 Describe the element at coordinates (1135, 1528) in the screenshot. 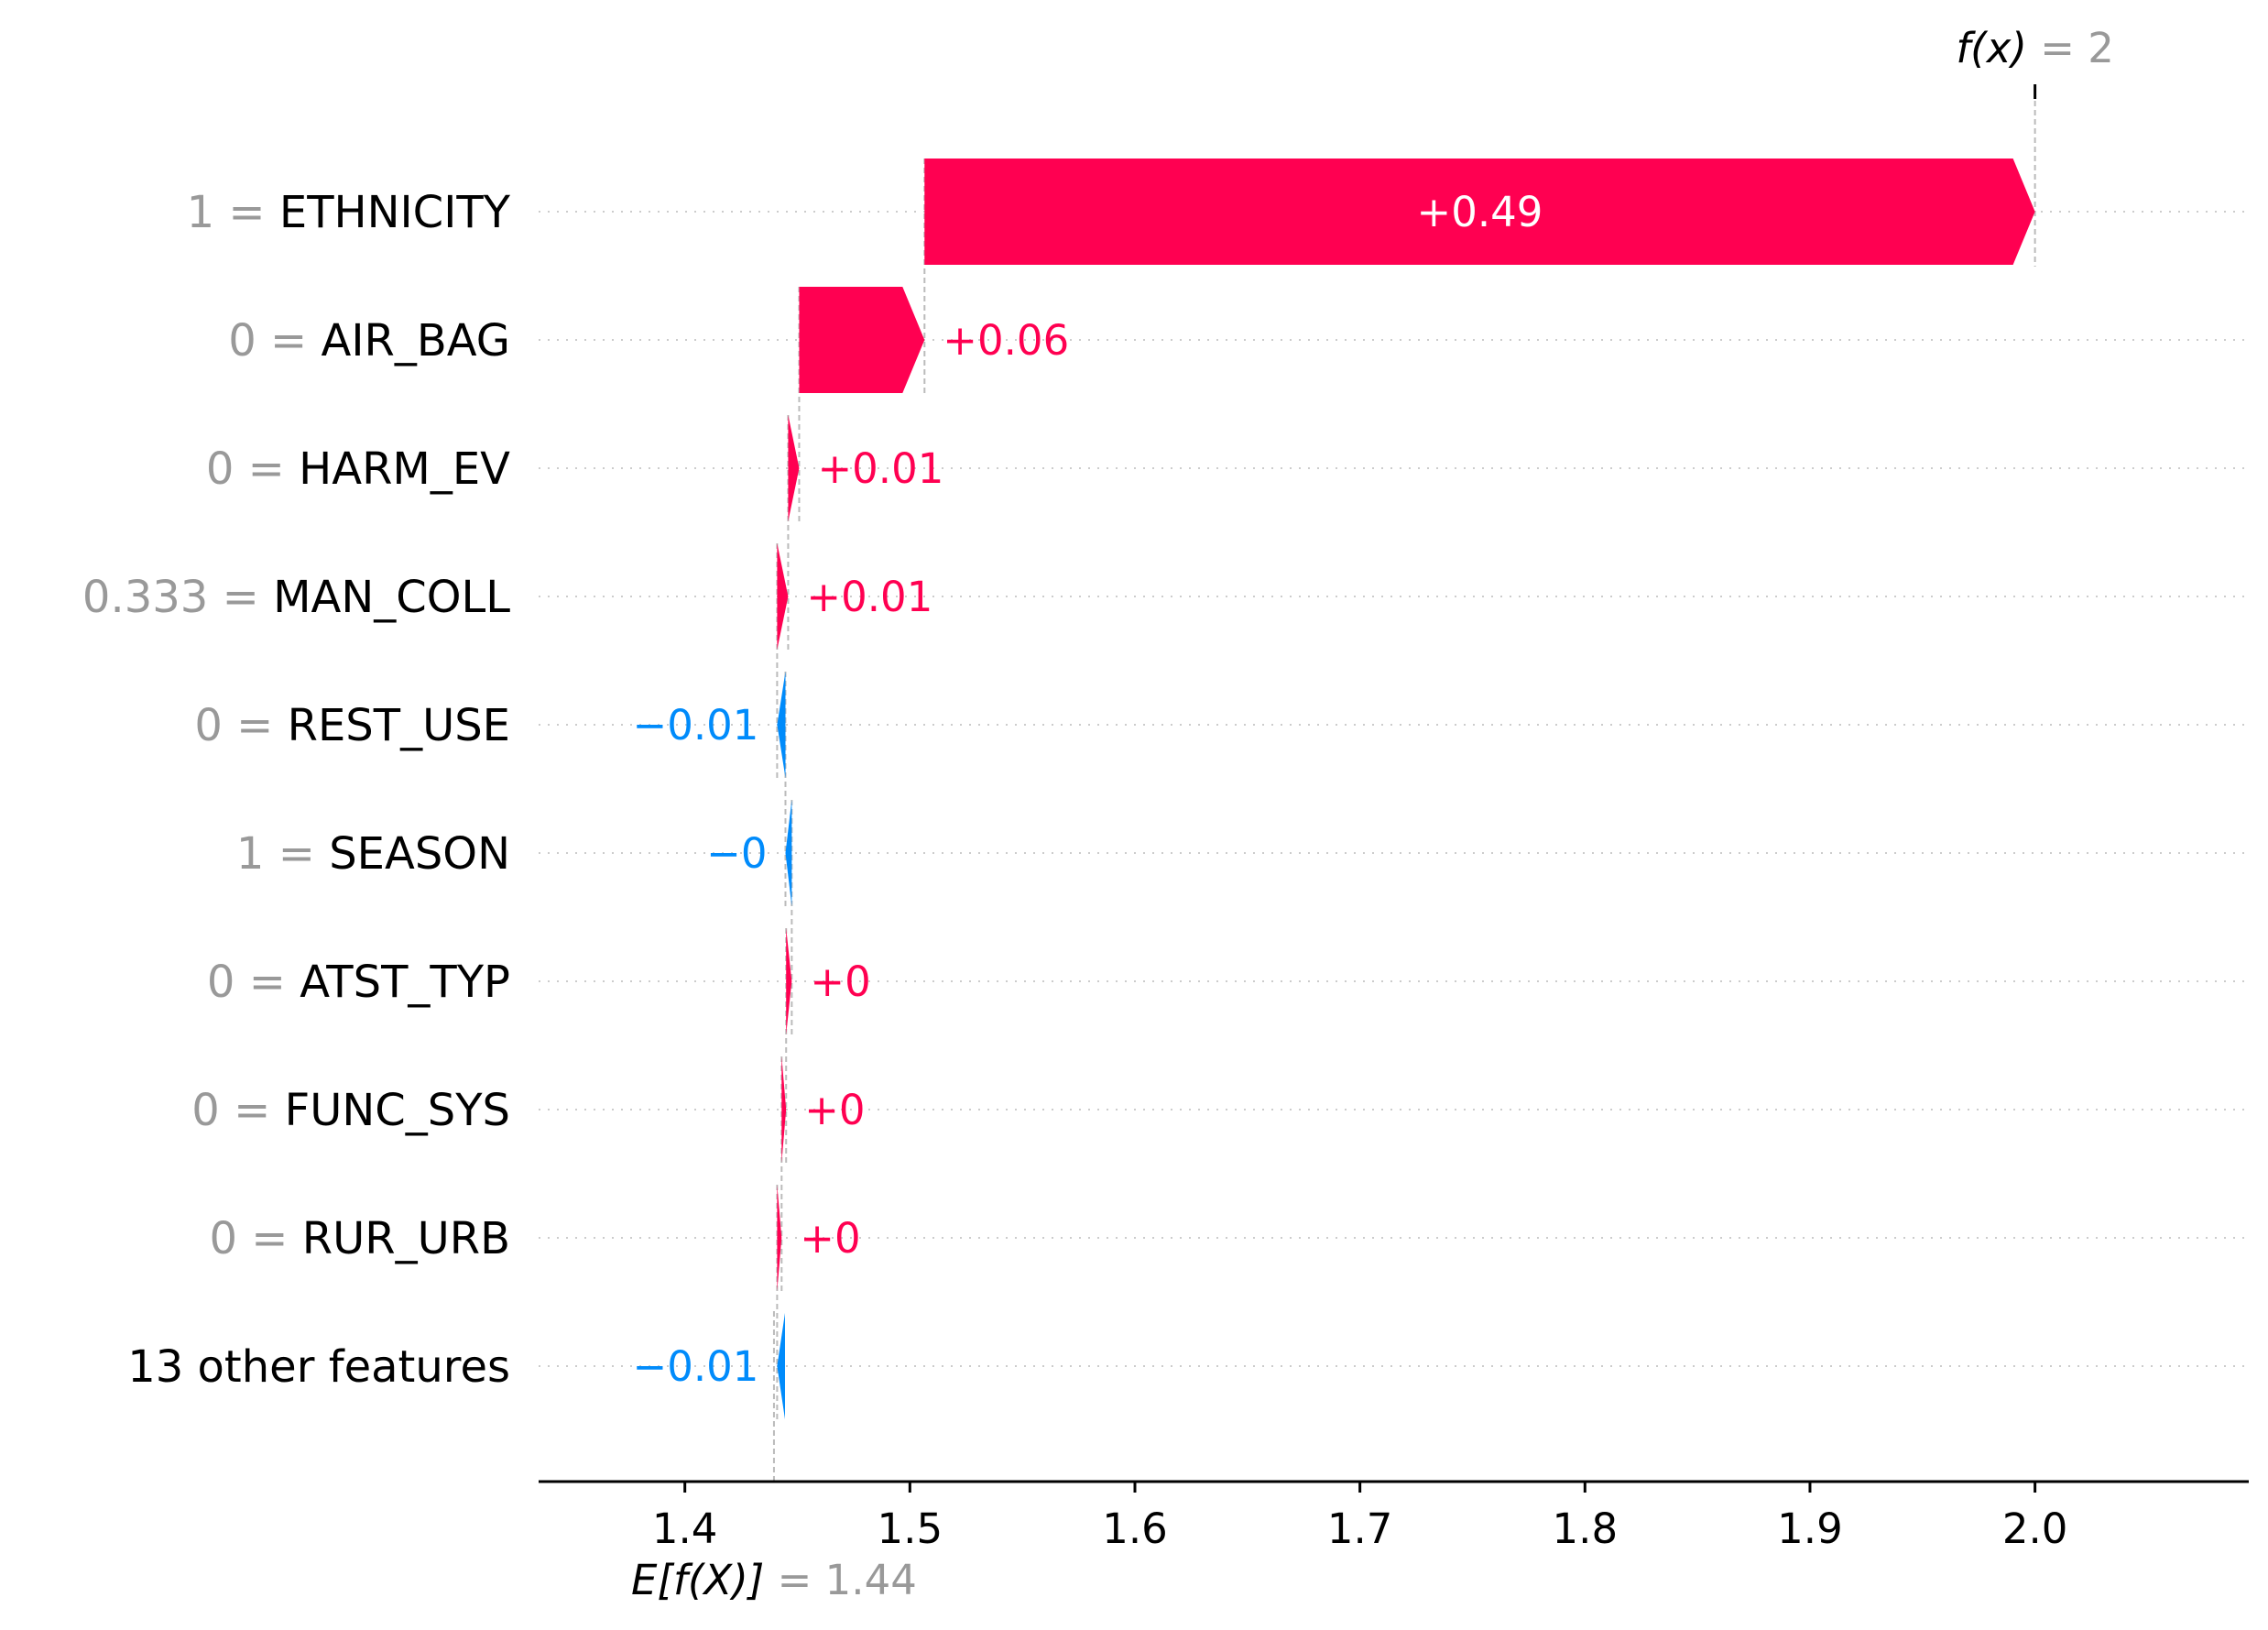

I see `x-tick-label: 1.6` at that location.